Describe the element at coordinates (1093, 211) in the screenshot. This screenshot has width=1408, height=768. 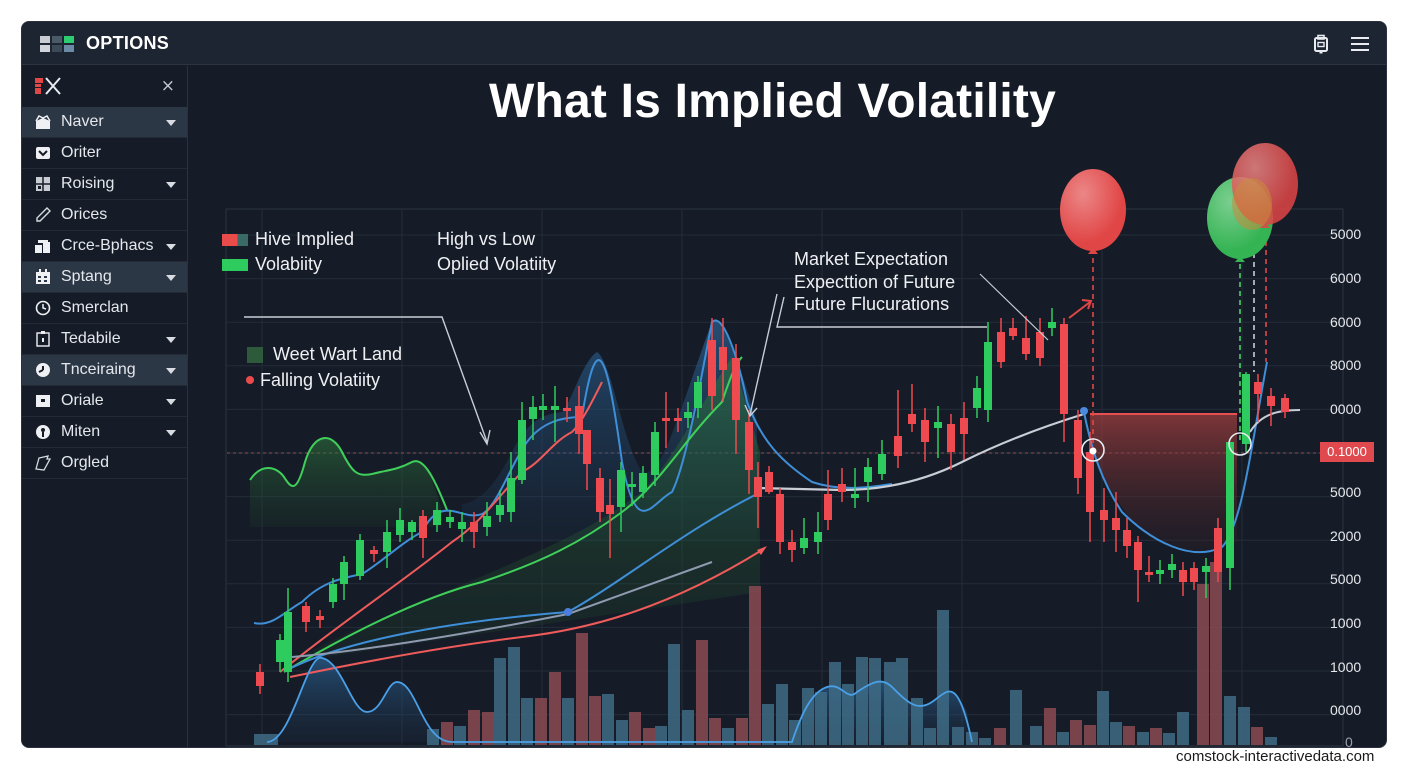
I see `balloon-icon` at that location.